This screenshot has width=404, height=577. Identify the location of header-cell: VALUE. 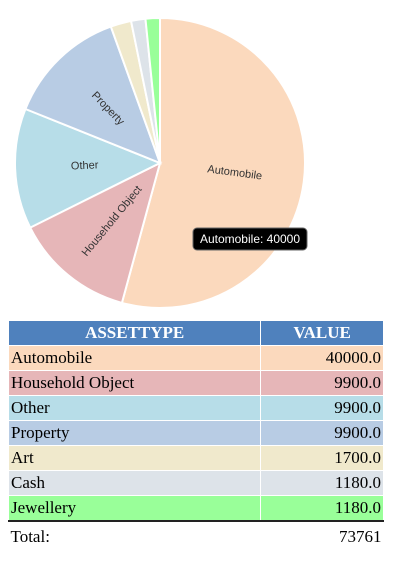
(322, 333).